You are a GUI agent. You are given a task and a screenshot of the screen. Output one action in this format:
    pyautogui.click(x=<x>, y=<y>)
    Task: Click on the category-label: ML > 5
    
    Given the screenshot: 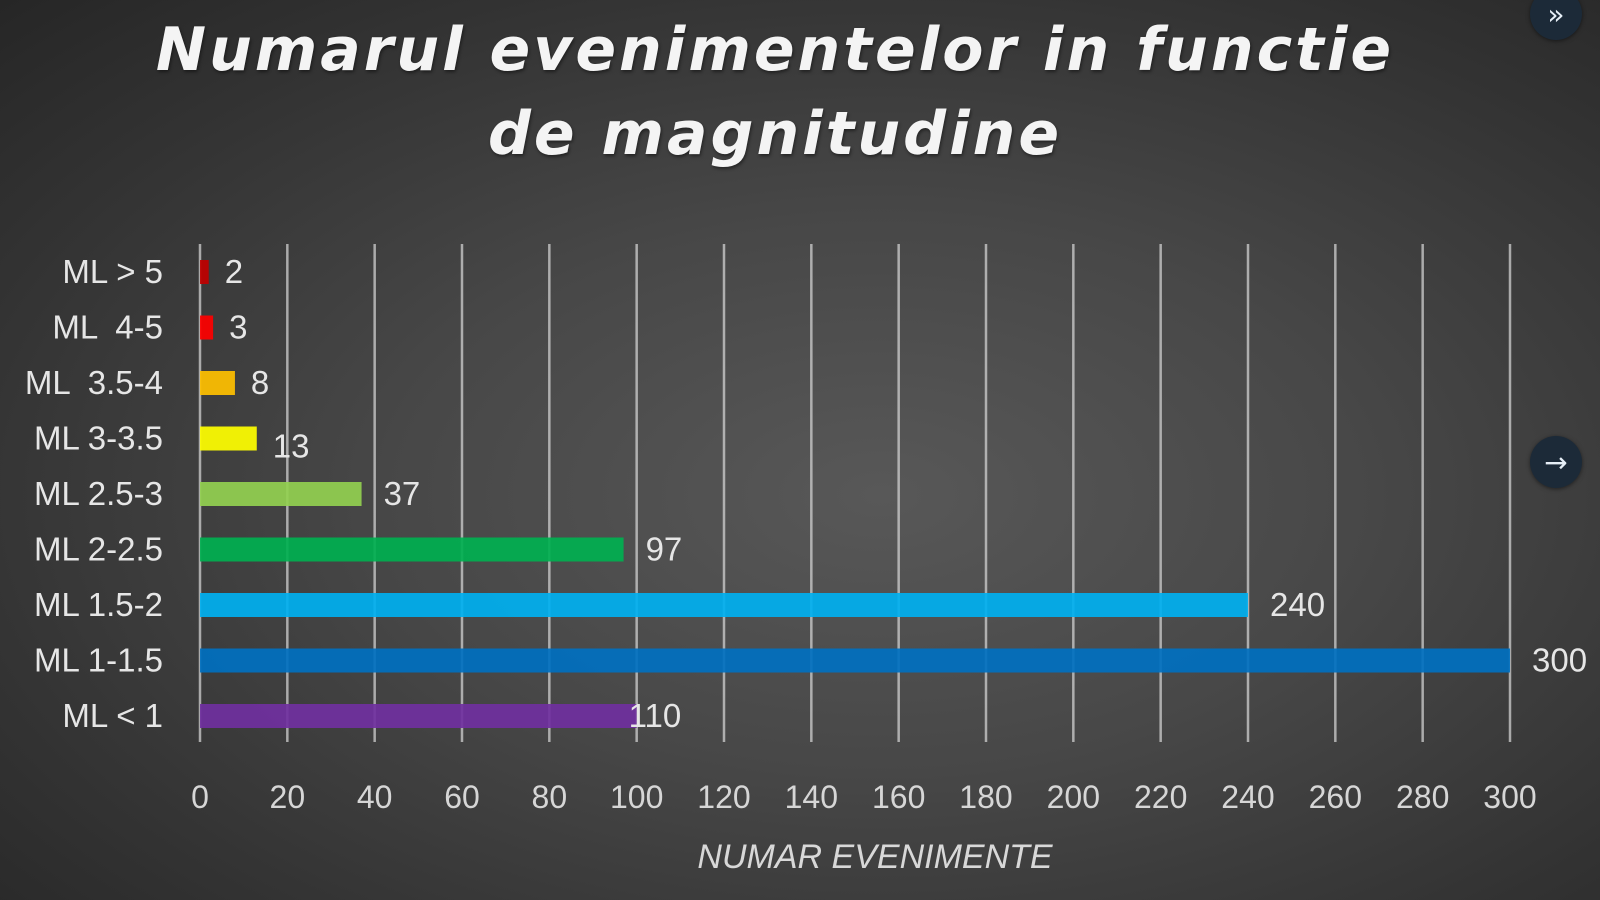 What is the action you would take?
    pyautogui.click(x=112, y=271)
    